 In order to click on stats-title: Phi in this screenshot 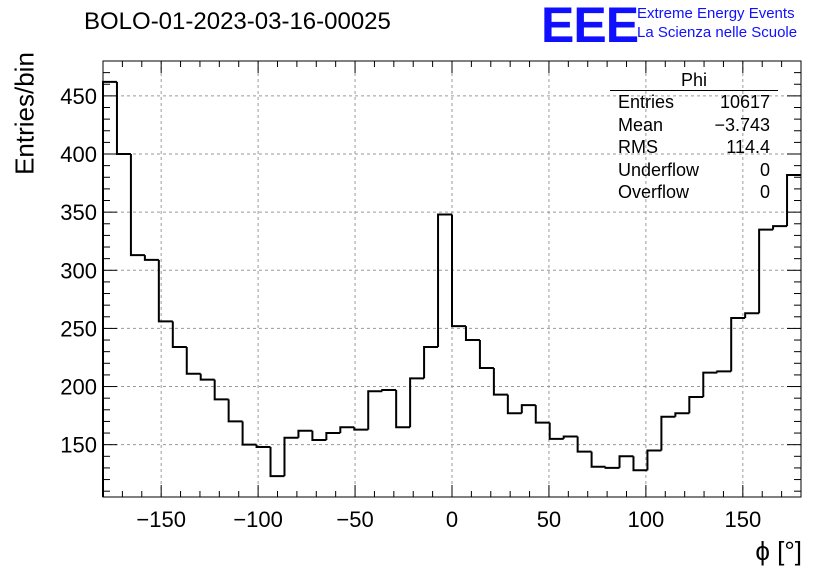, I will do `click(694, 80)`.